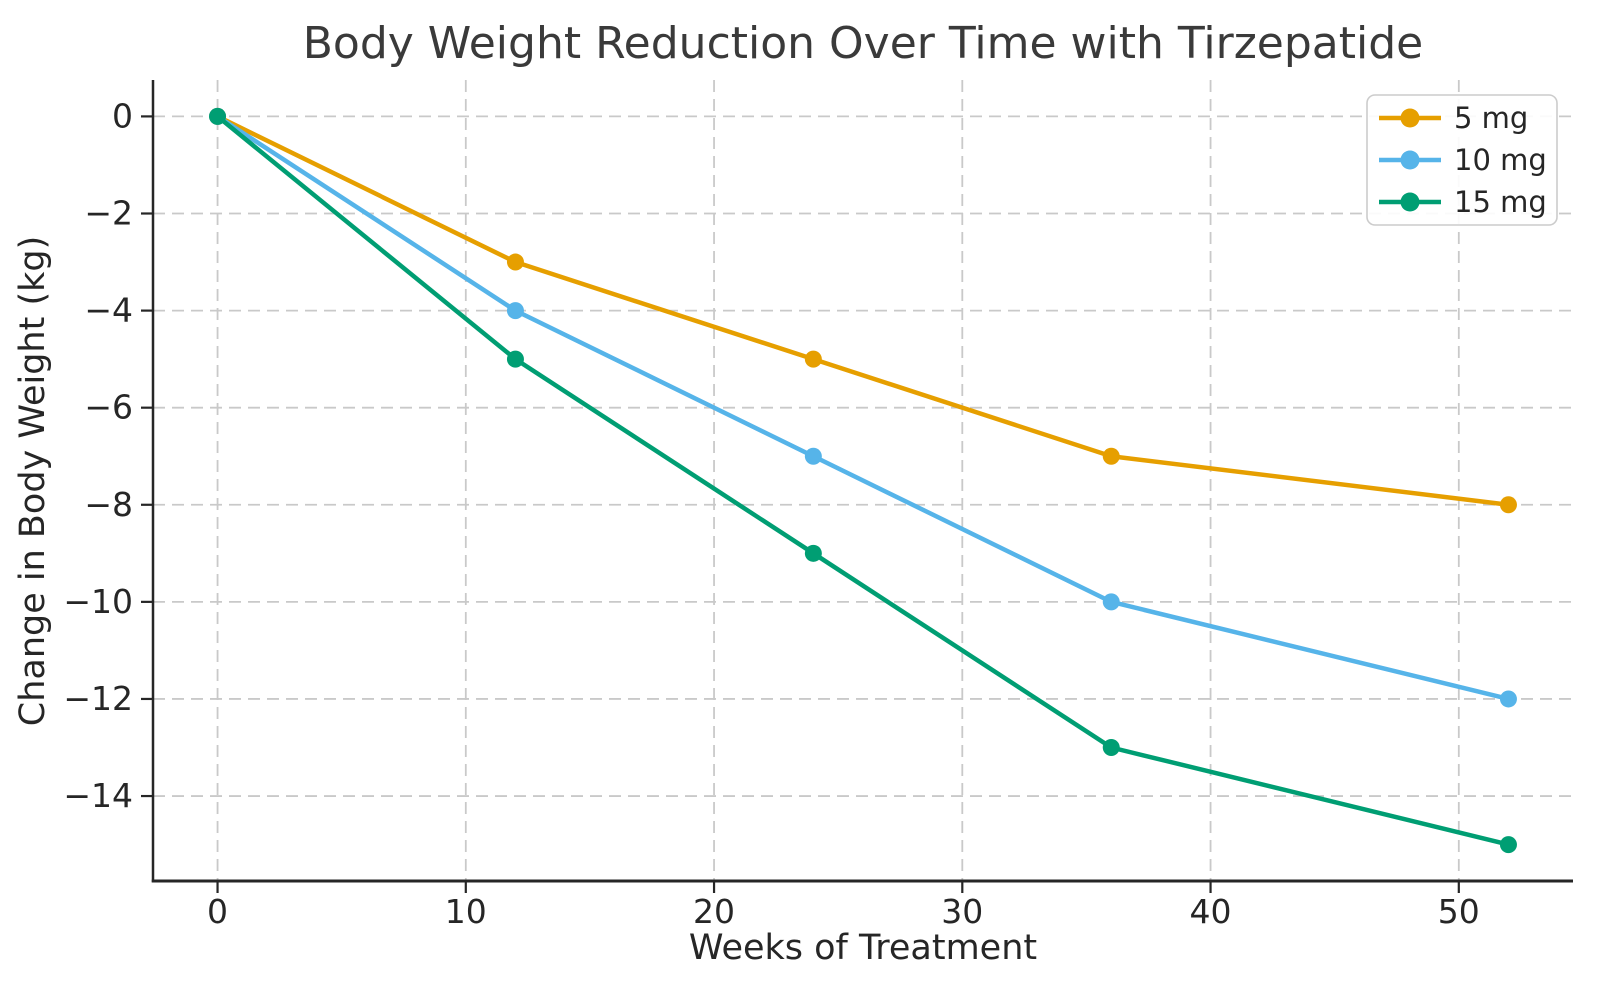 This screenshot has height=1000, width=1600. Describe the element at coordinates (108, 310) in the screenshot. I see `y-tick-label: −4` at that location.